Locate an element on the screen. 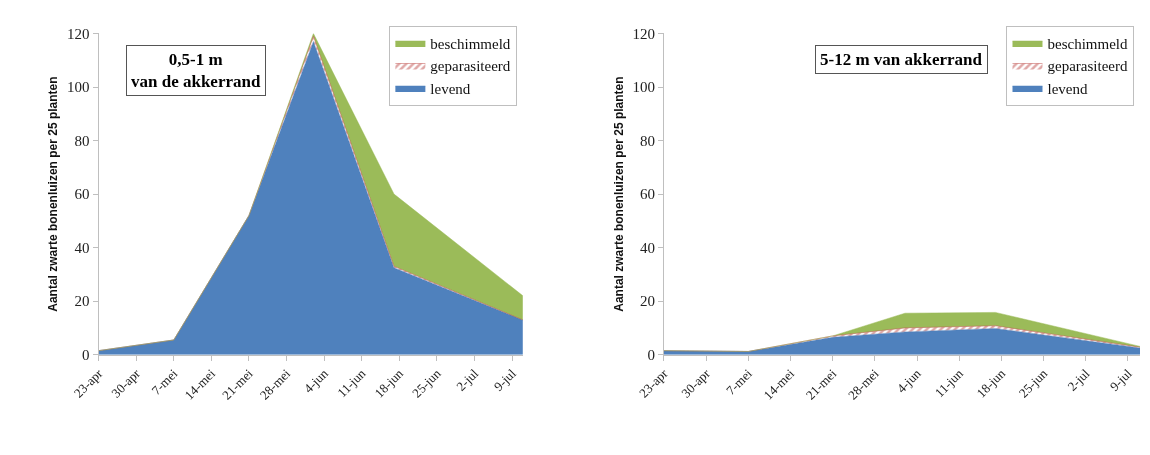  text: 0,5-1 m van de akkerrand is located at coordinates (196, 71).